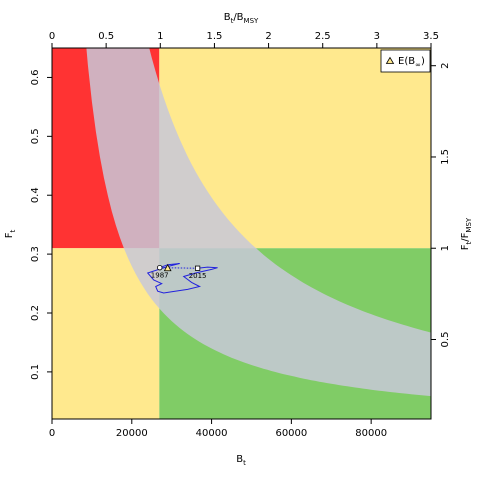 The image size is (480, 480). Describe the element at coordinates (445, 248) in the screenshot. I see `y-right-tick-label: 1` at that location.